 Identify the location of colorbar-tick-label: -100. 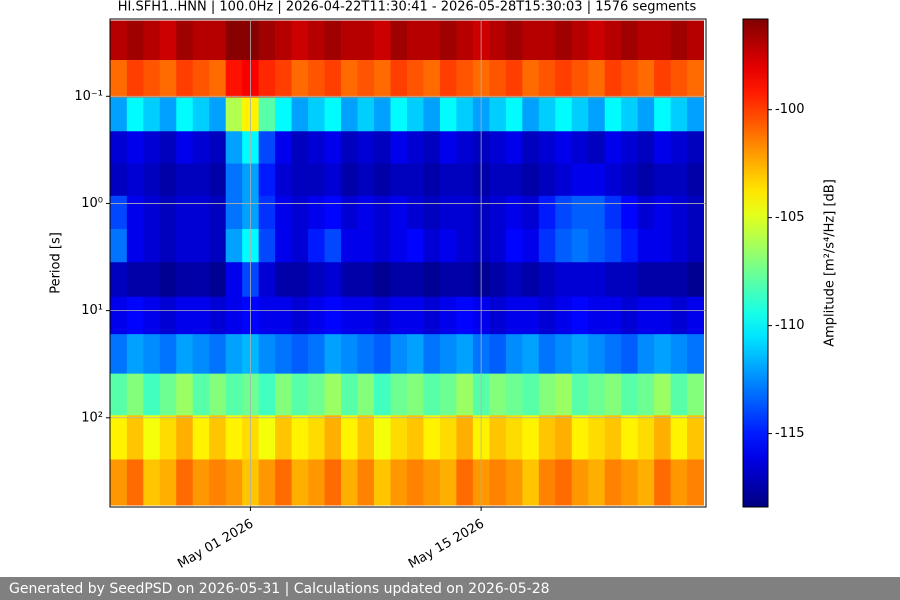
(790, 109).